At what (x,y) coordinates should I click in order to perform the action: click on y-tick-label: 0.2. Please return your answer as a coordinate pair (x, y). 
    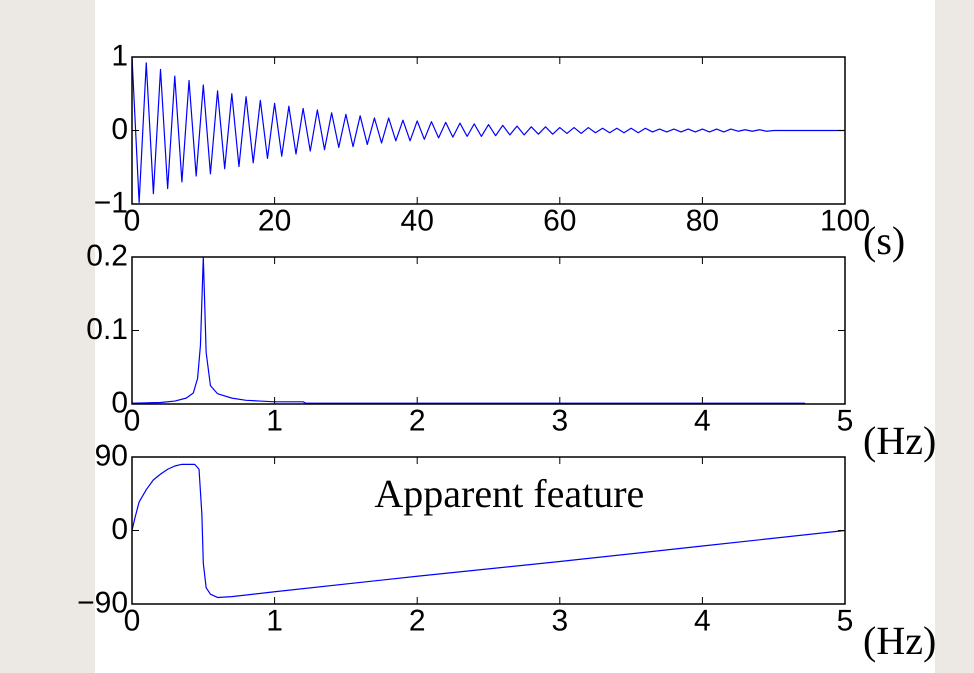
    Looking at the image, I should click on (107, 255).